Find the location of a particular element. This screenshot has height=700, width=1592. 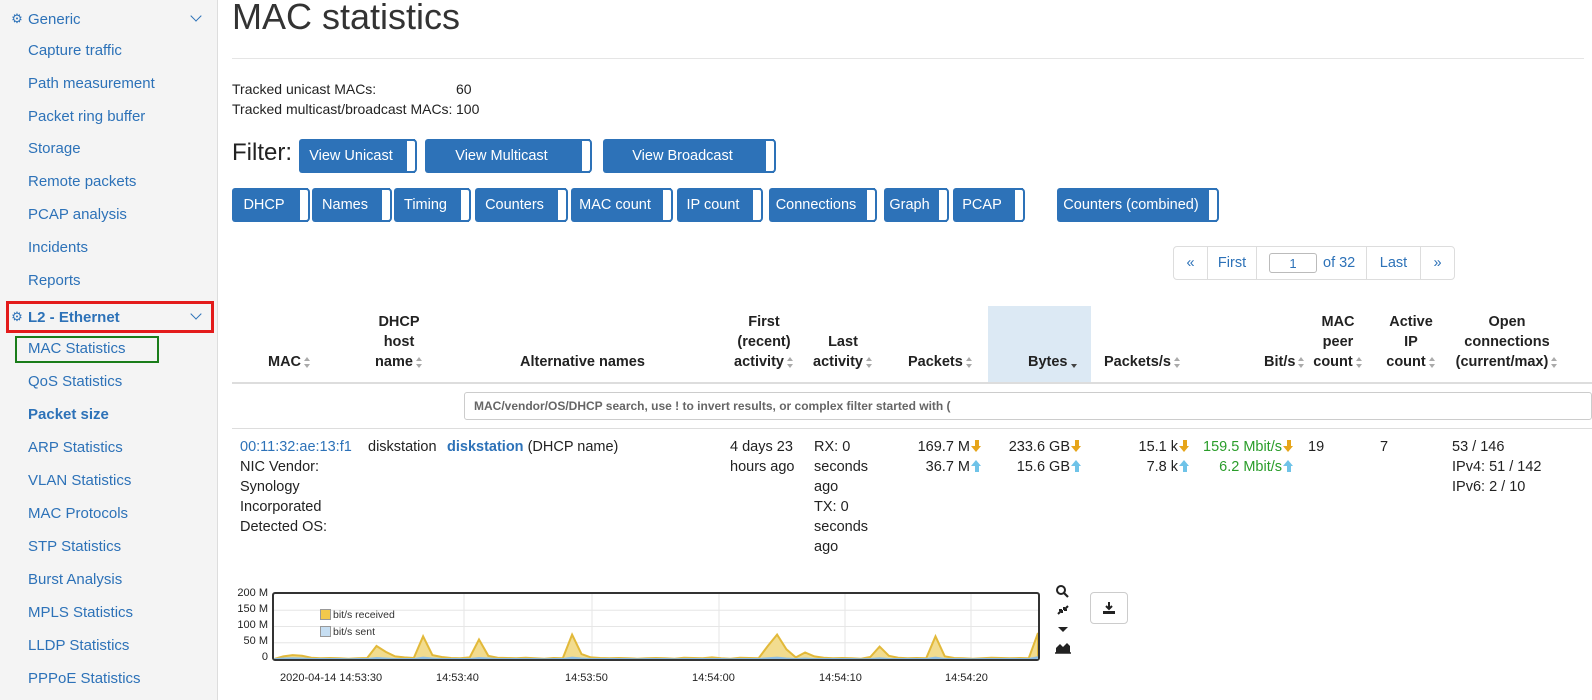

view-multicast-button: View Multicast is located at coordinates (508, 156).